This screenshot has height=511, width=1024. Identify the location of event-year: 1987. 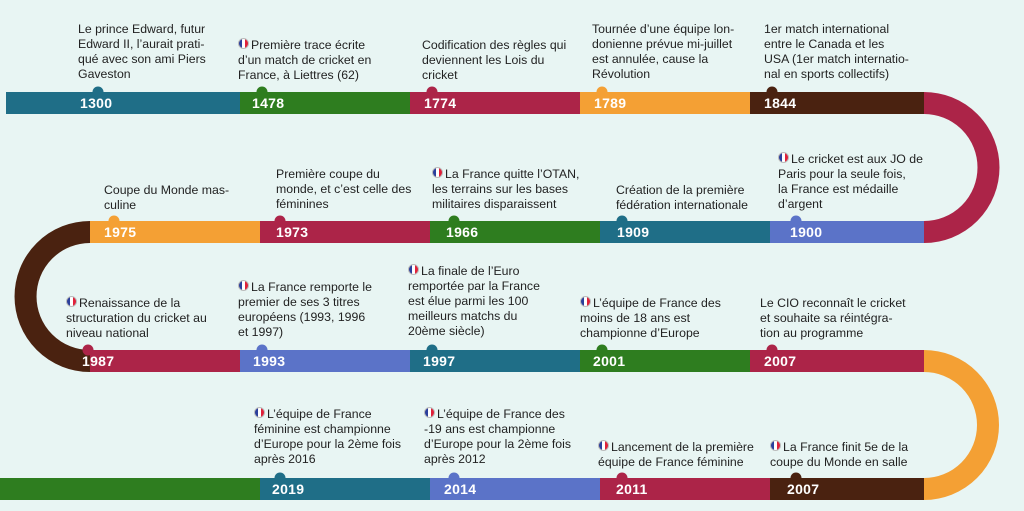
(98, 361).